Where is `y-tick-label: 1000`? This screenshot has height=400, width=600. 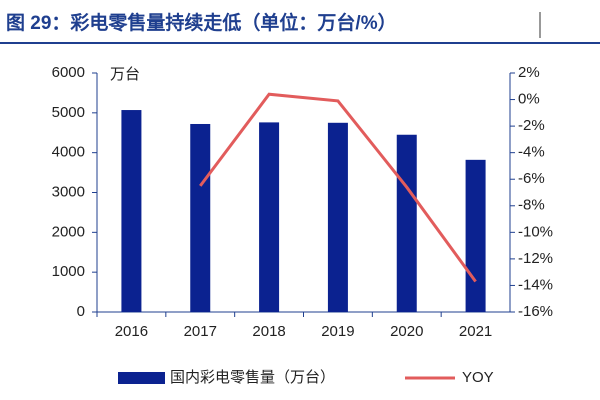 y-tick-label: 1000 is located at coordinates (68, 271).